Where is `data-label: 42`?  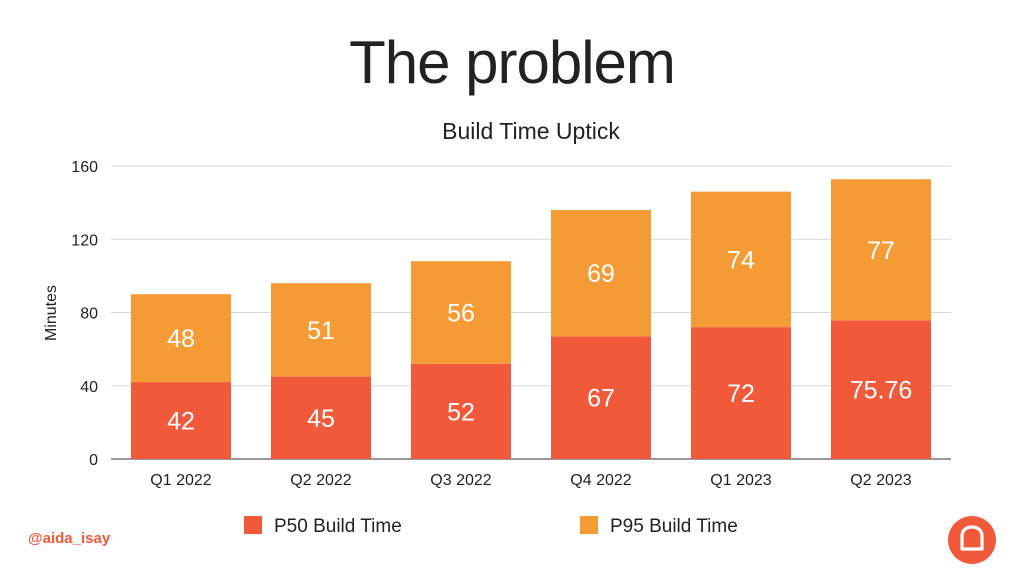 data-label: 42 is located at coordinates (181, 422).